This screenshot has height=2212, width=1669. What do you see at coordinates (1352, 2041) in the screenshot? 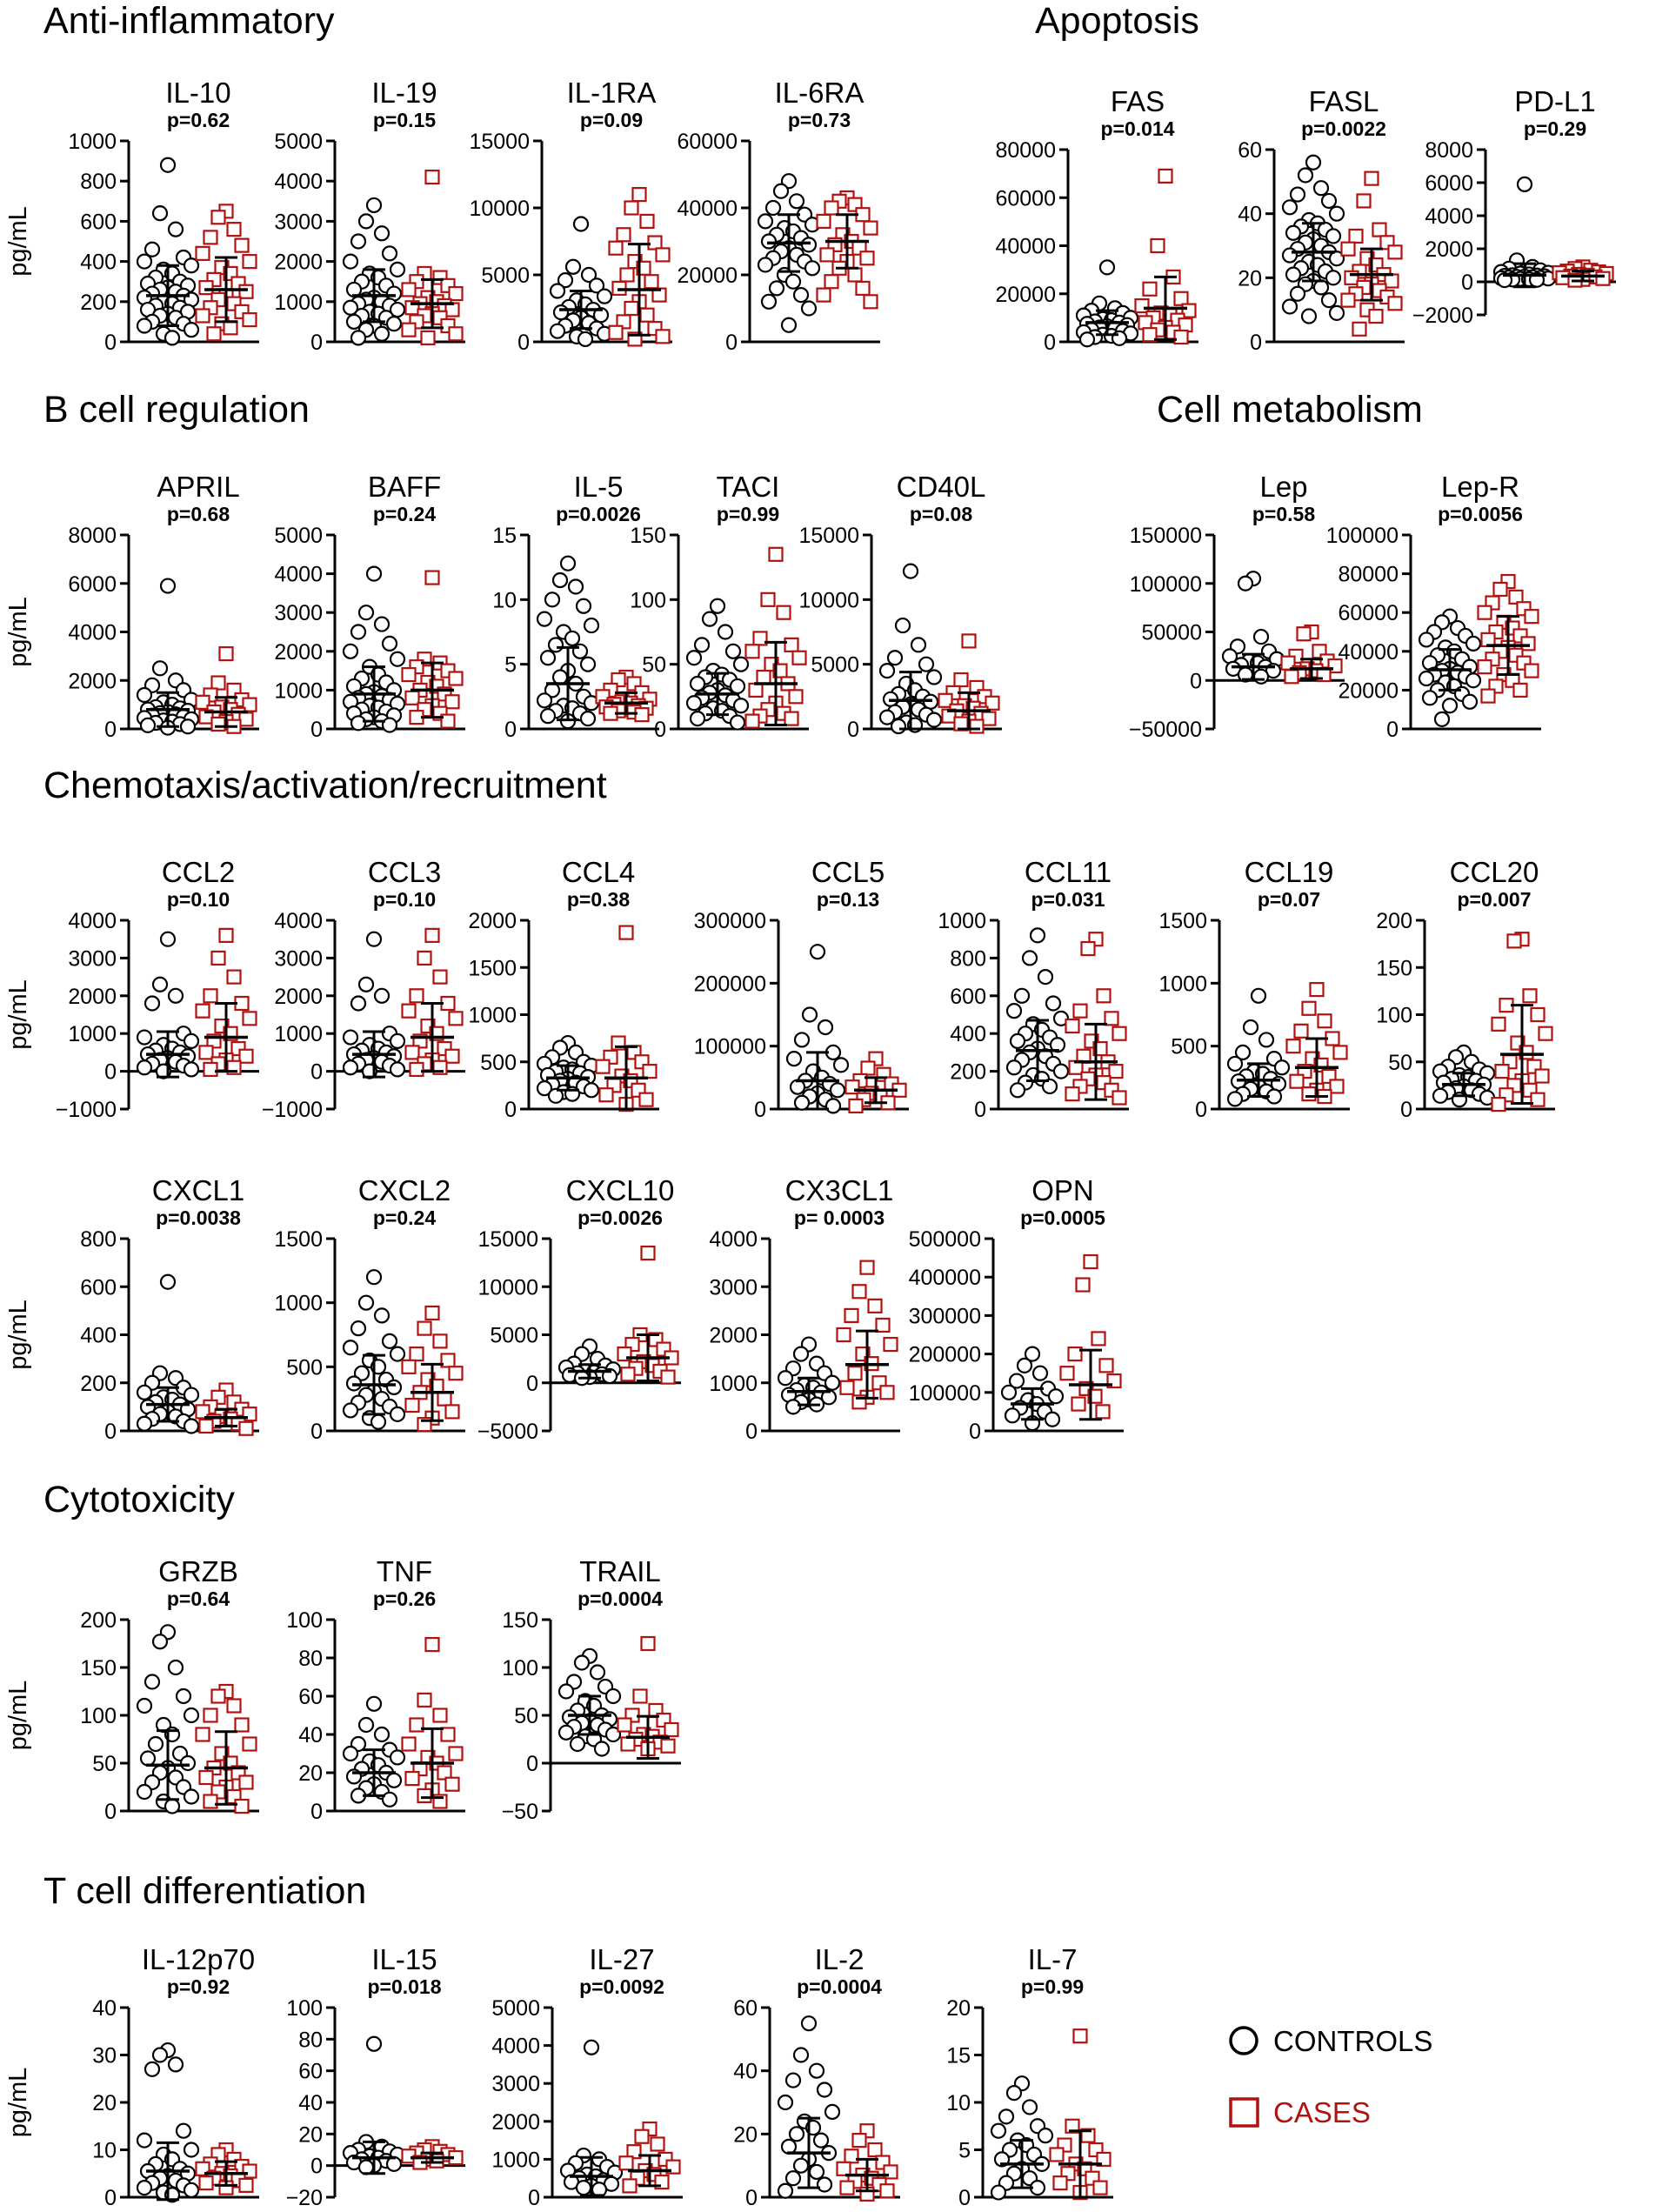
I see `legend-controls-label: CONTROLS` at bounding box center [1352, 2041].